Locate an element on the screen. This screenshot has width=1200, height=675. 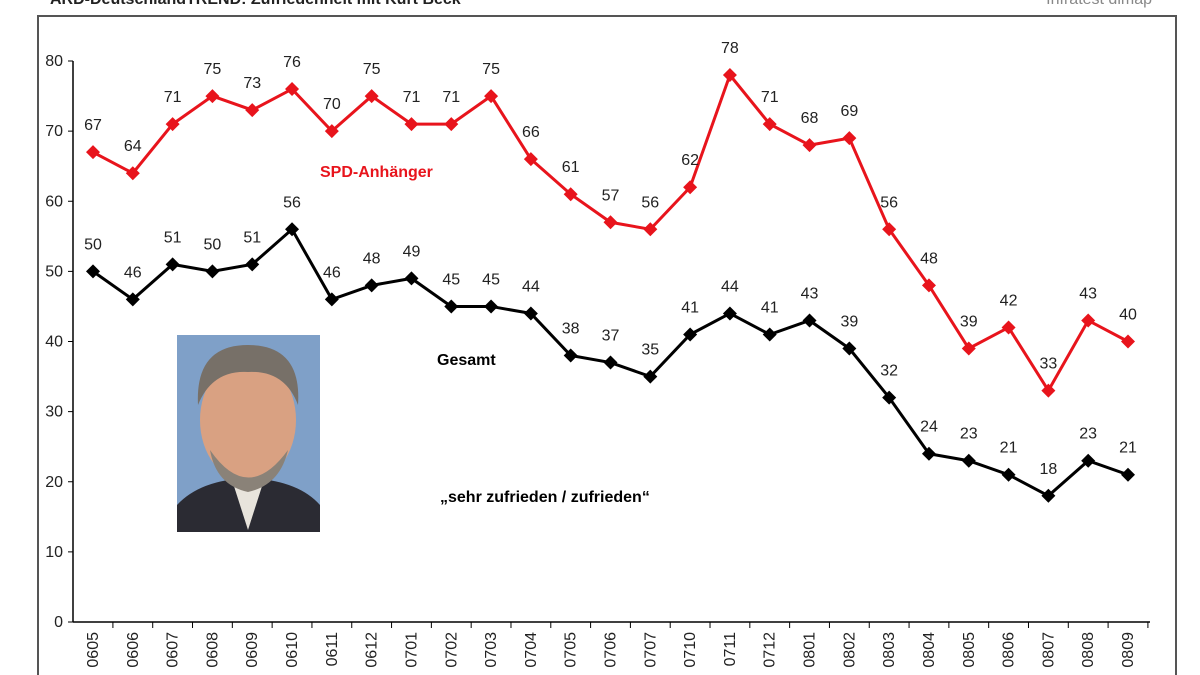
data-label: 40 is located at coordinates (1128, 315).